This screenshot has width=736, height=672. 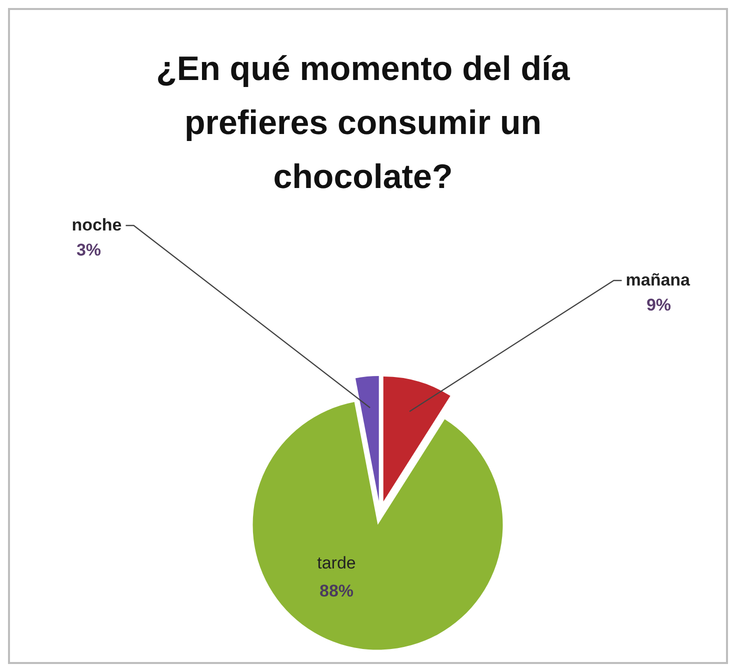 I want to click on data-label: 9%, so click(x=659, y=305).